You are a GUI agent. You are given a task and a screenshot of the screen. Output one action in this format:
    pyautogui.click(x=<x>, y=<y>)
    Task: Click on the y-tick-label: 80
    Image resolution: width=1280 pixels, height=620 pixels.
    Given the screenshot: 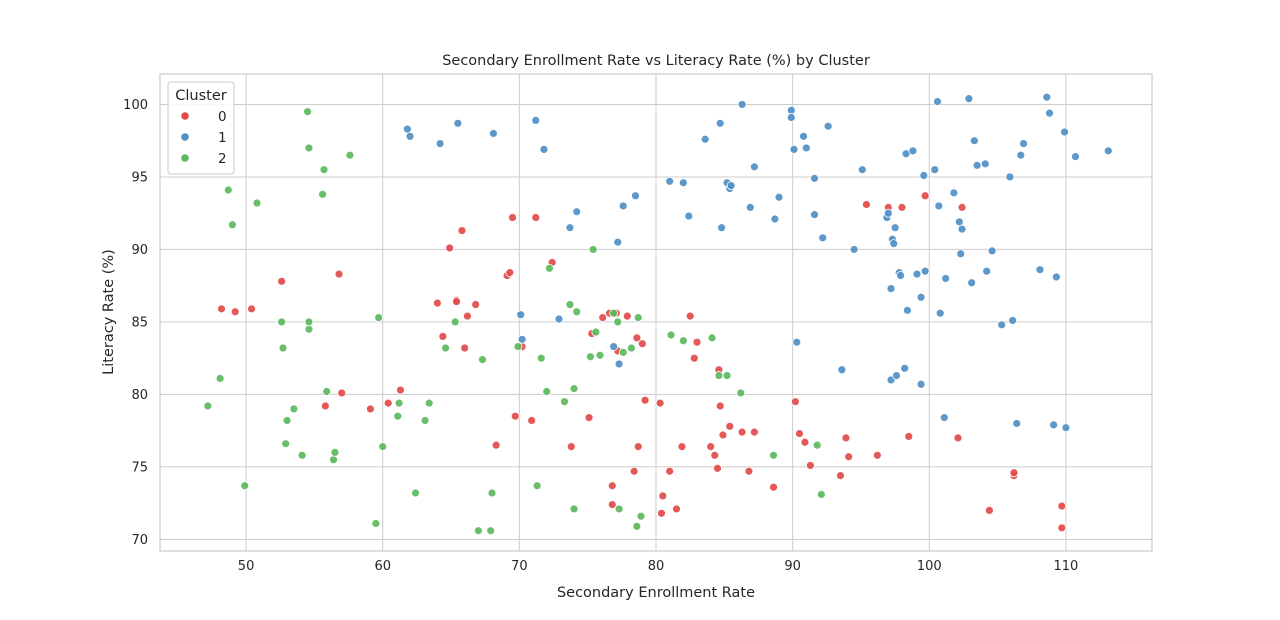 What is the action you would take?
    pyautogui.click(x=139, y=395)
    